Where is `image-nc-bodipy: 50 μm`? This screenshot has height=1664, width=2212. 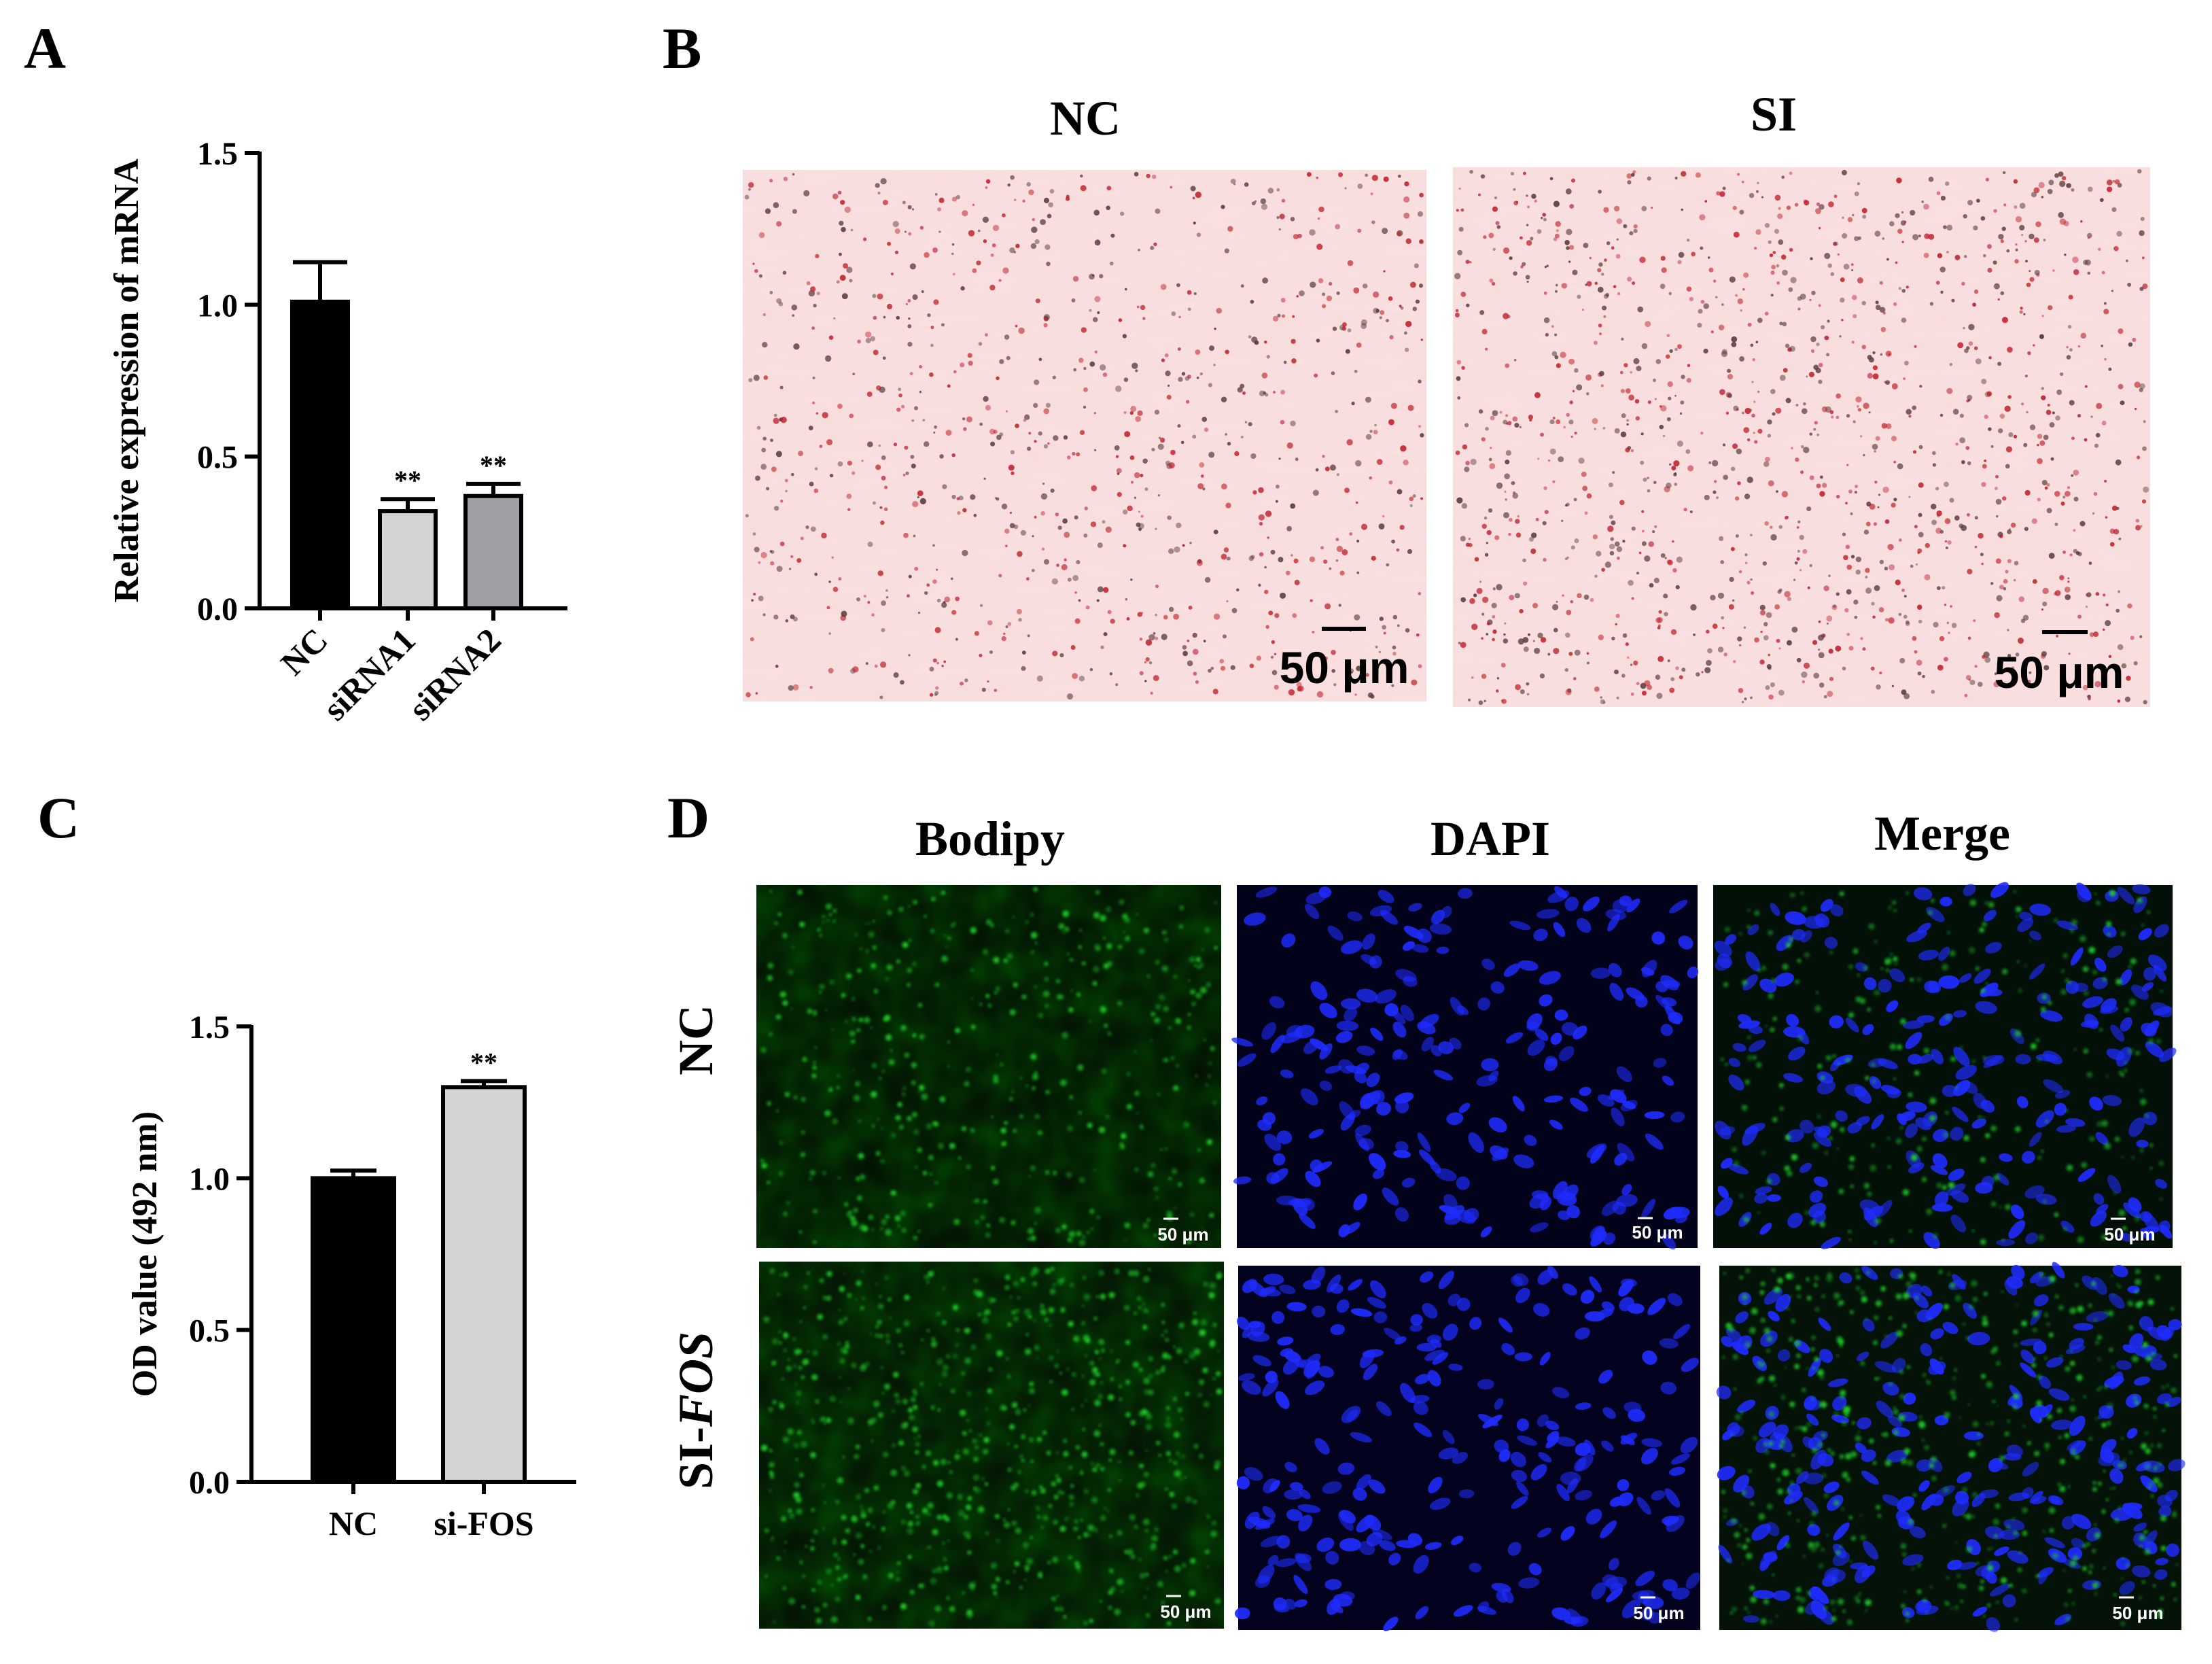
image-nc-bodipy: 50 μm is located at coordinates (988, 1067).